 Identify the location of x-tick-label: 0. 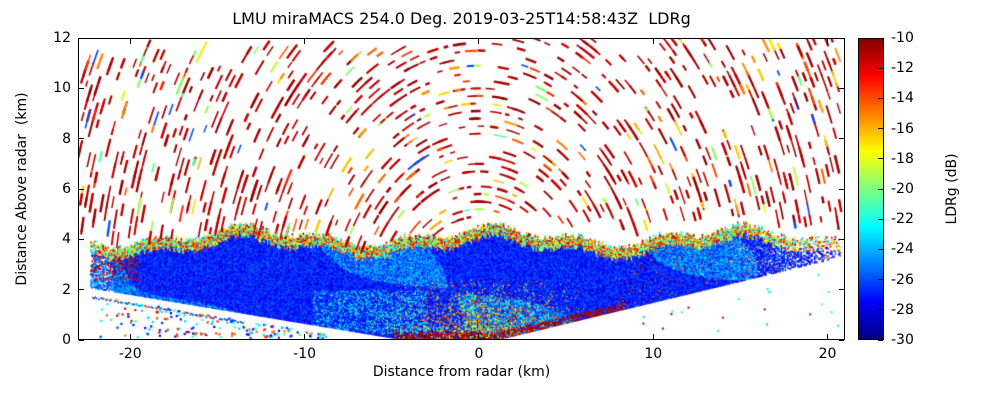
(479, 354).